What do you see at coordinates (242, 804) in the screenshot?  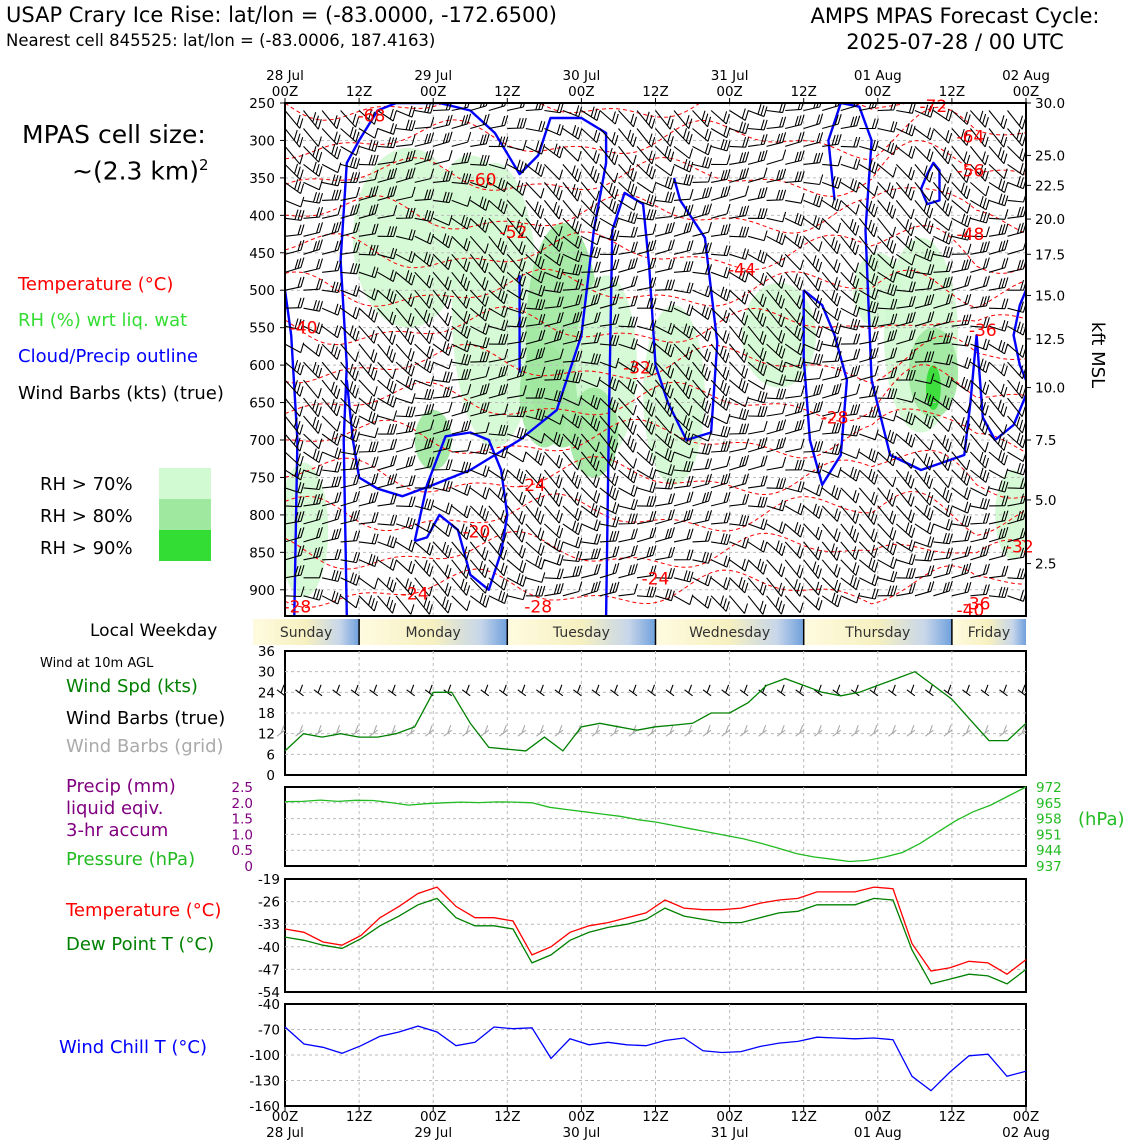 I see `precip-tick-label: 2.0` at bounding box center [242, 804].